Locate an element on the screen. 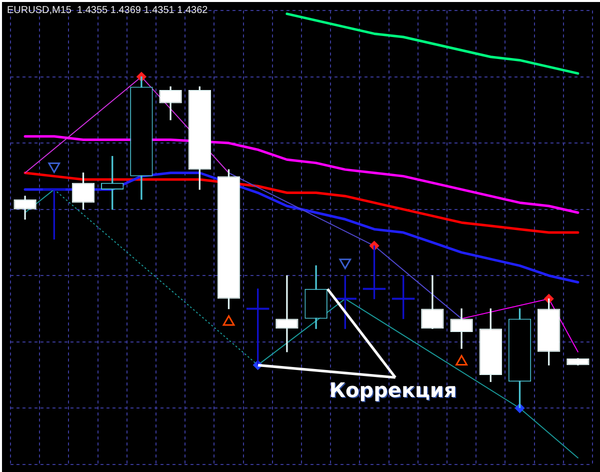  annotation: Коррекция is located at coordinates (393, 390).